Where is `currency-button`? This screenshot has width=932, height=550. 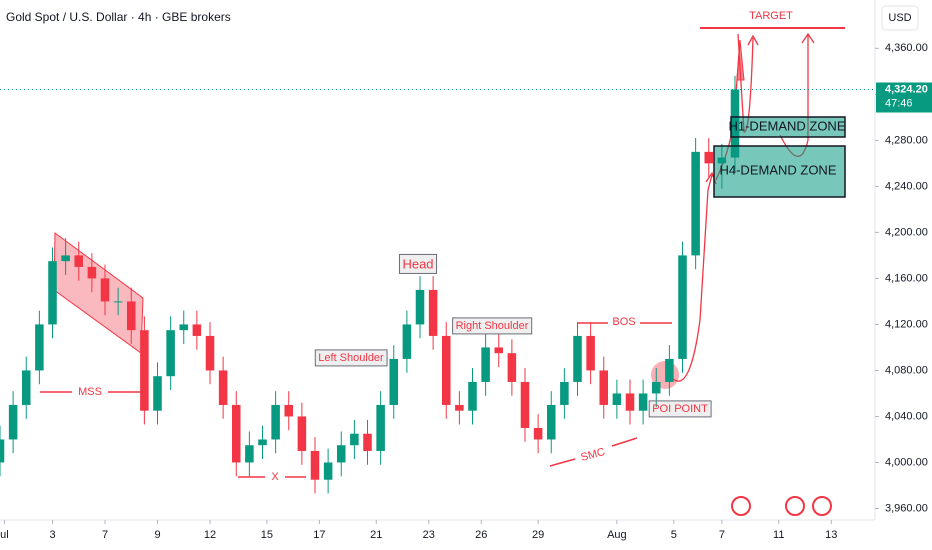 currency-button is located at coordinates (900, 18).